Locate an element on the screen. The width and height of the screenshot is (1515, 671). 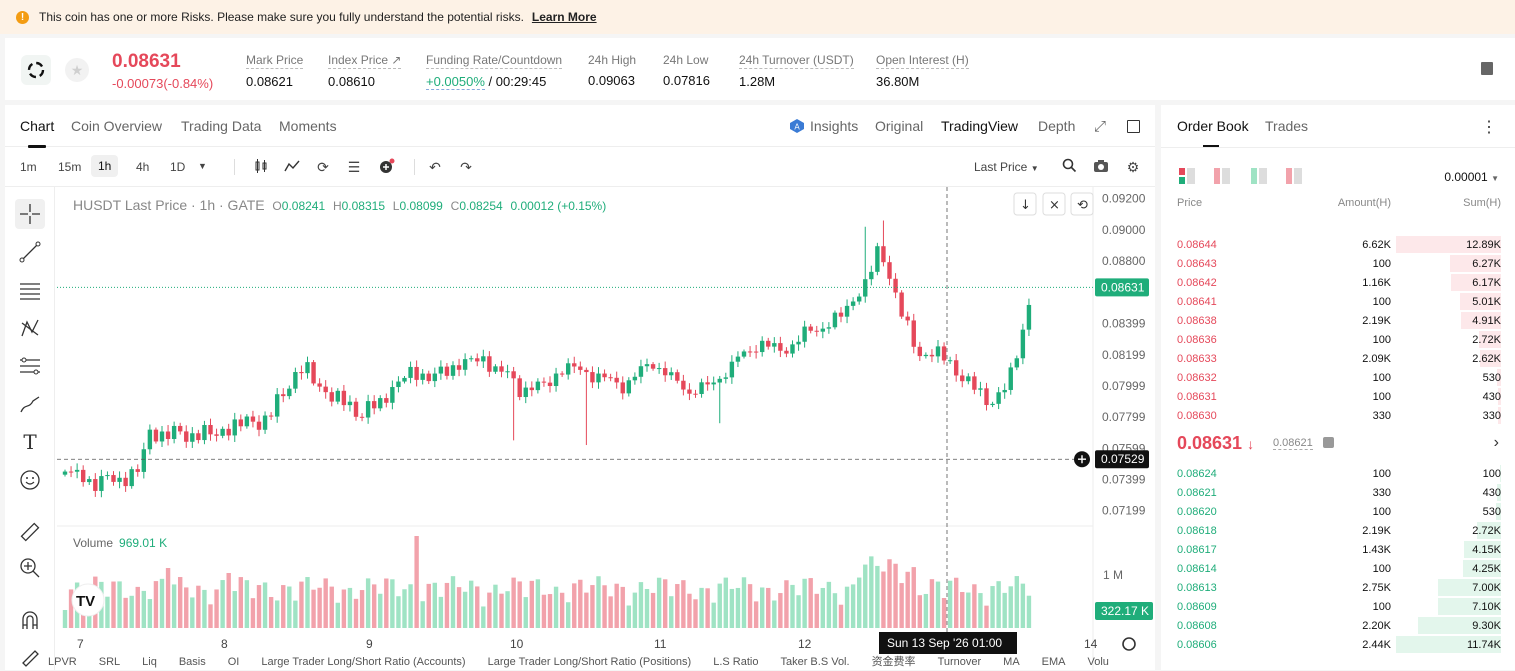
trendline-tool-icon is located at coordinates (30, 252).